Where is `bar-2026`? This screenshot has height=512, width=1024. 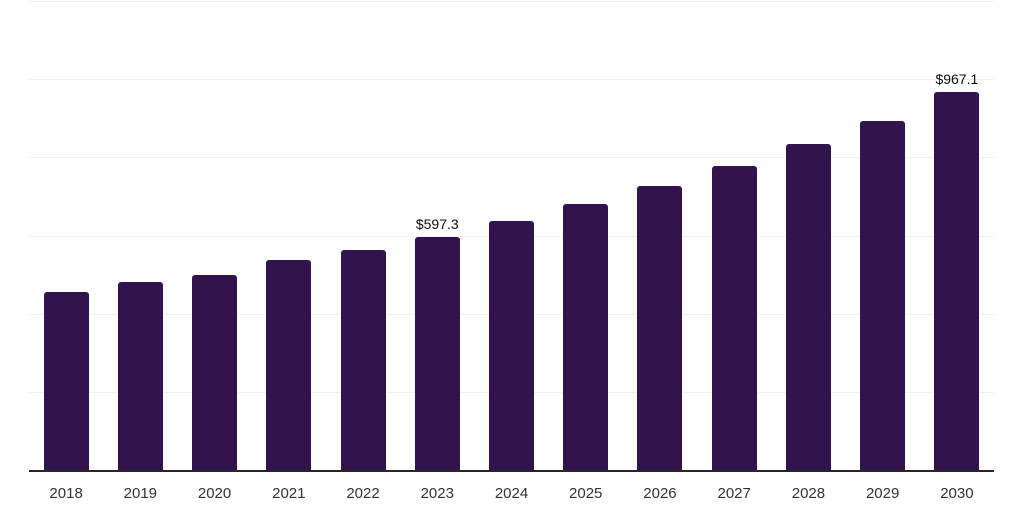
bar-2026 is located at coordinates (660, 327).